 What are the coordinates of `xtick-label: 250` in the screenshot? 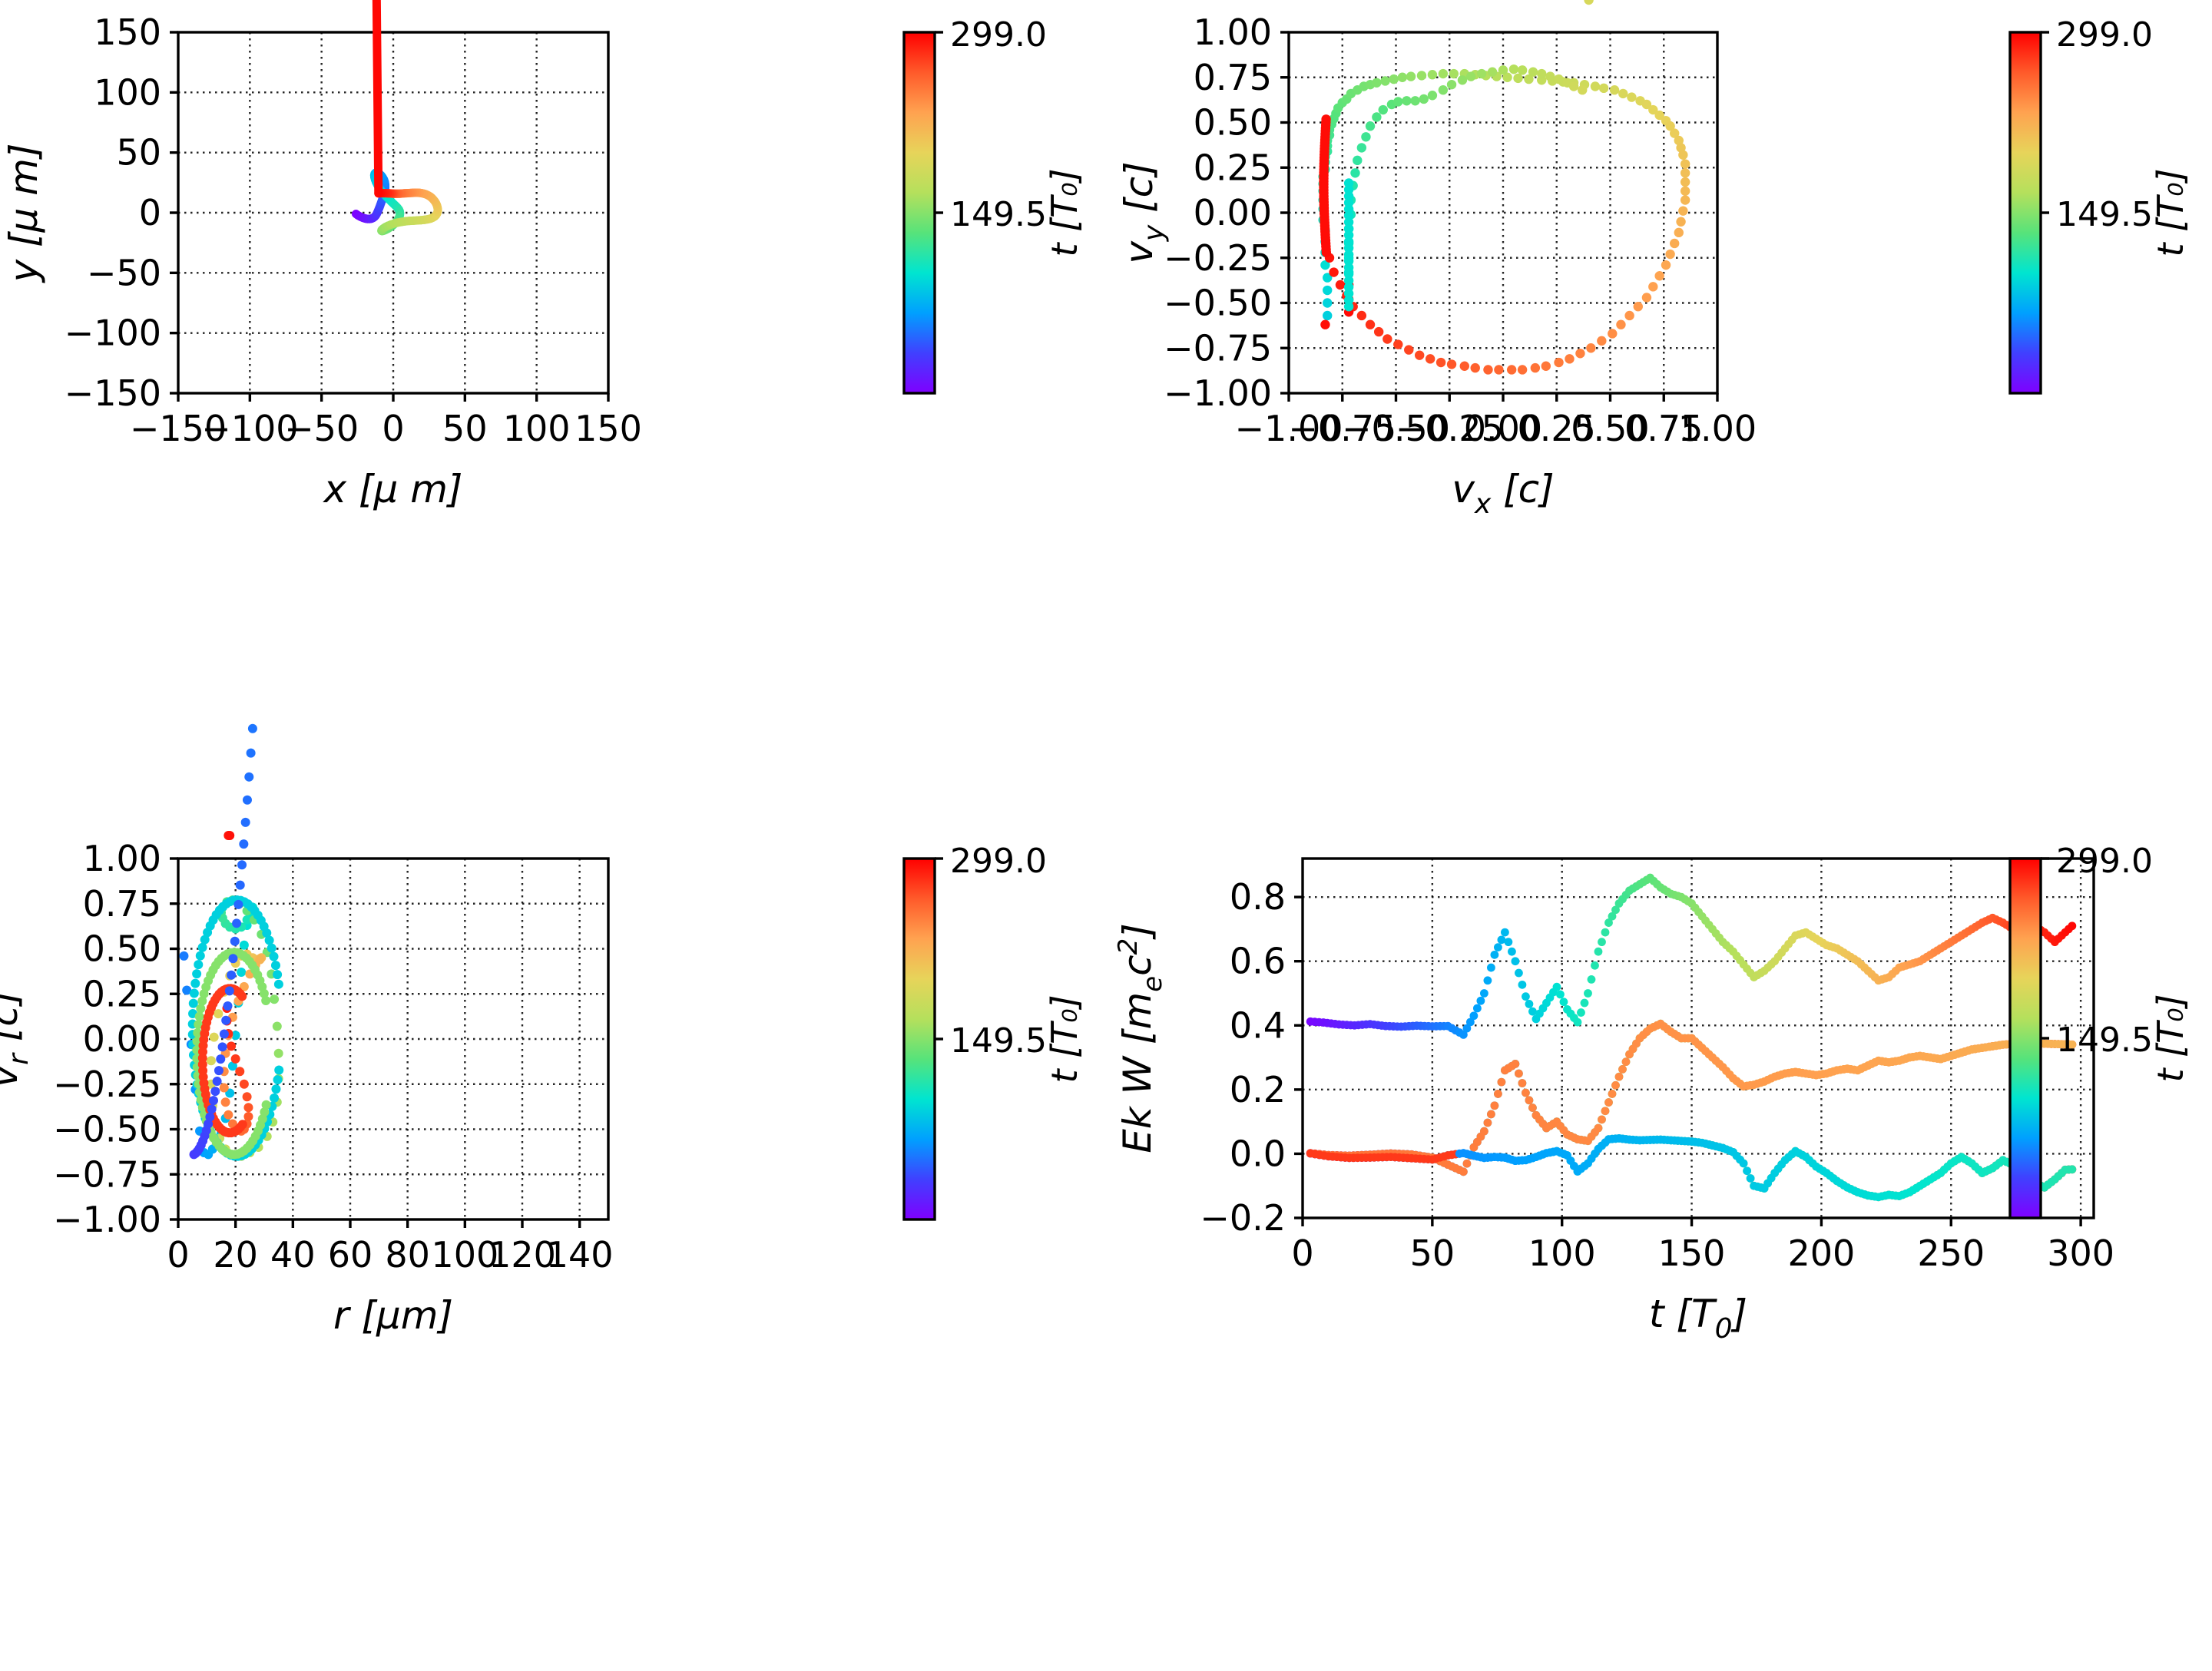 It's located at (1951, 1253).